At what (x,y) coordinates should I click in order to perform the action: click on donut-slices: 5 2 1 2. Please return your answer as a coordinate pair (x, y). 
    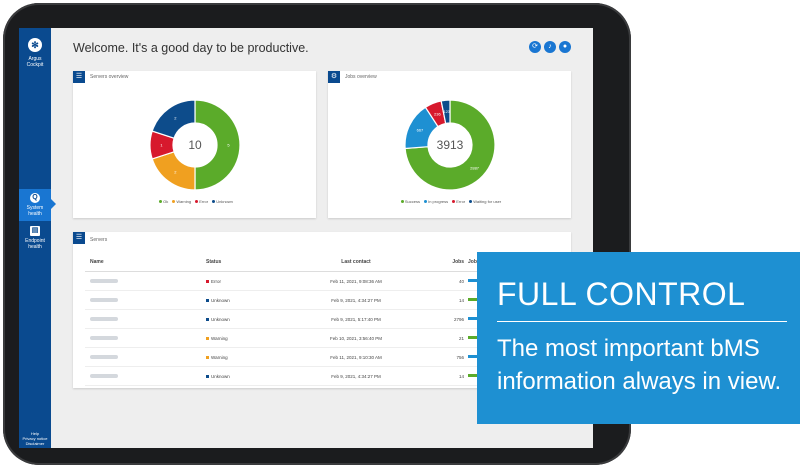
    Looking at the image, I should click on (195, 145).